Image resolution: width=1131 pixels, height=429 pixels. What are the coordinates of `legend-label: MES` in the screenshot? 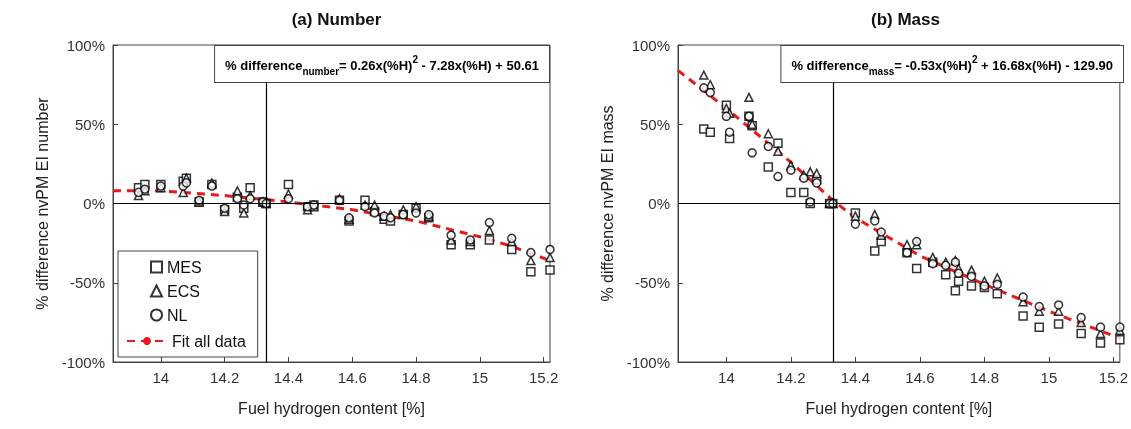 It's located at (184, 267).